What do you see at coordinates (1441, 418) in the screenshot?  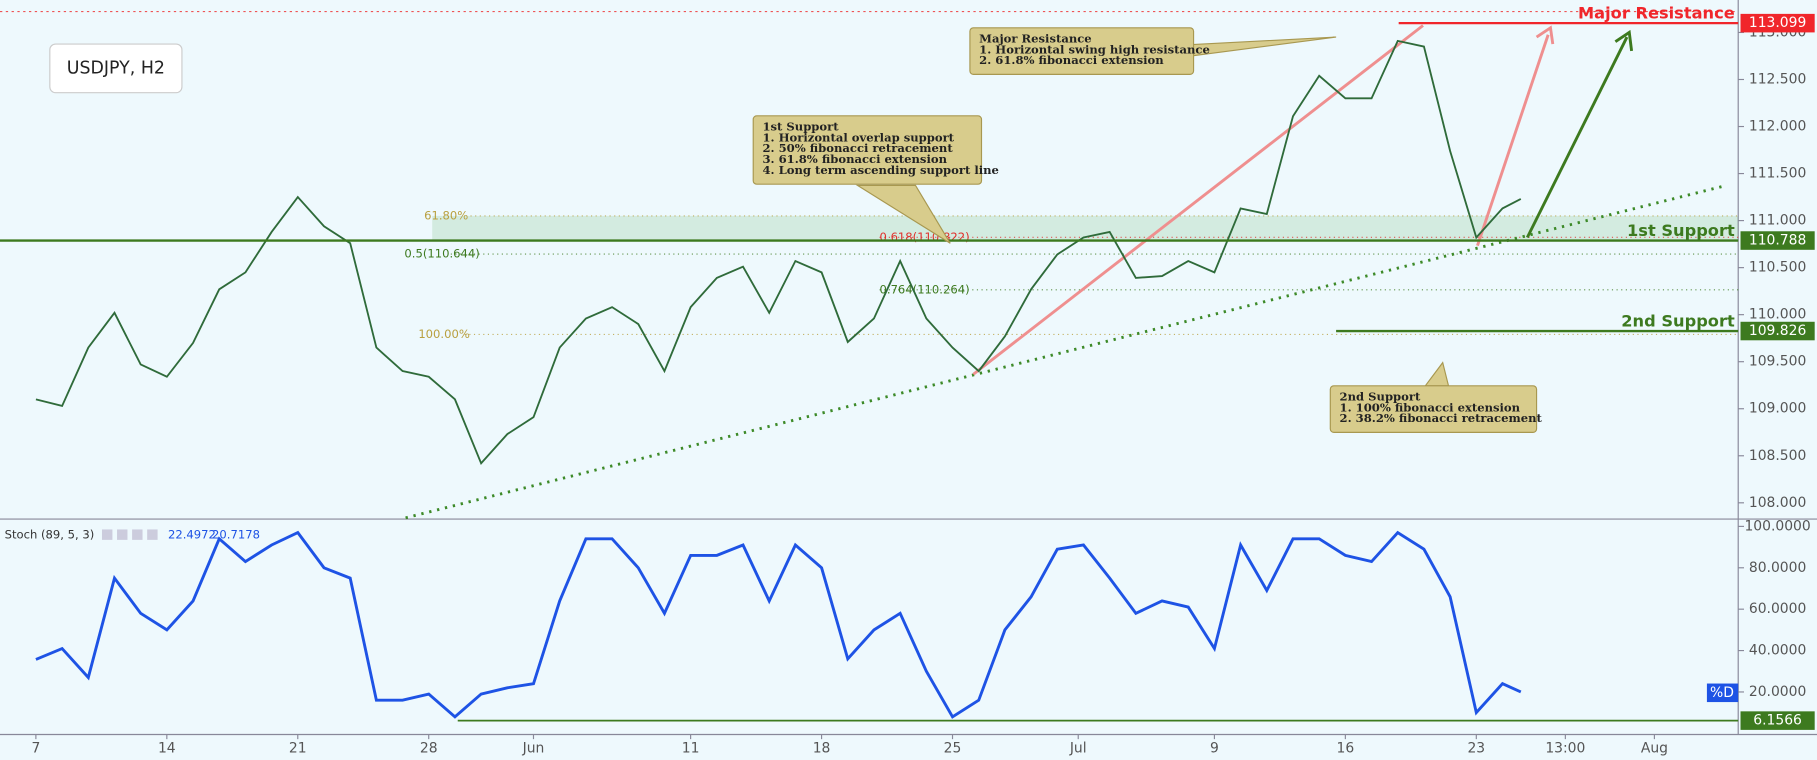 I see `callout-text: 2. 38.2% fibonacci retracement` at bounding box center [1441, 418].